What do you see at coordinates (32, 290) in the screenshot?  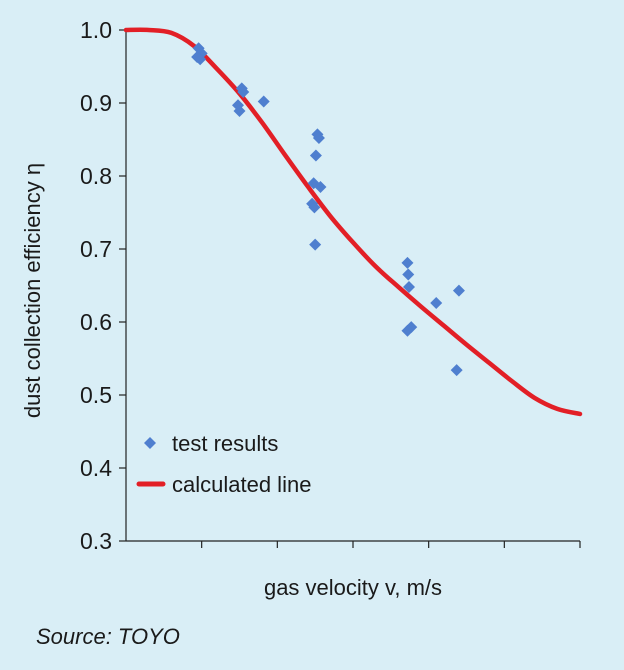 I see `y-axis-title: dust collection efficiency η` at bounding box center [32, 290].